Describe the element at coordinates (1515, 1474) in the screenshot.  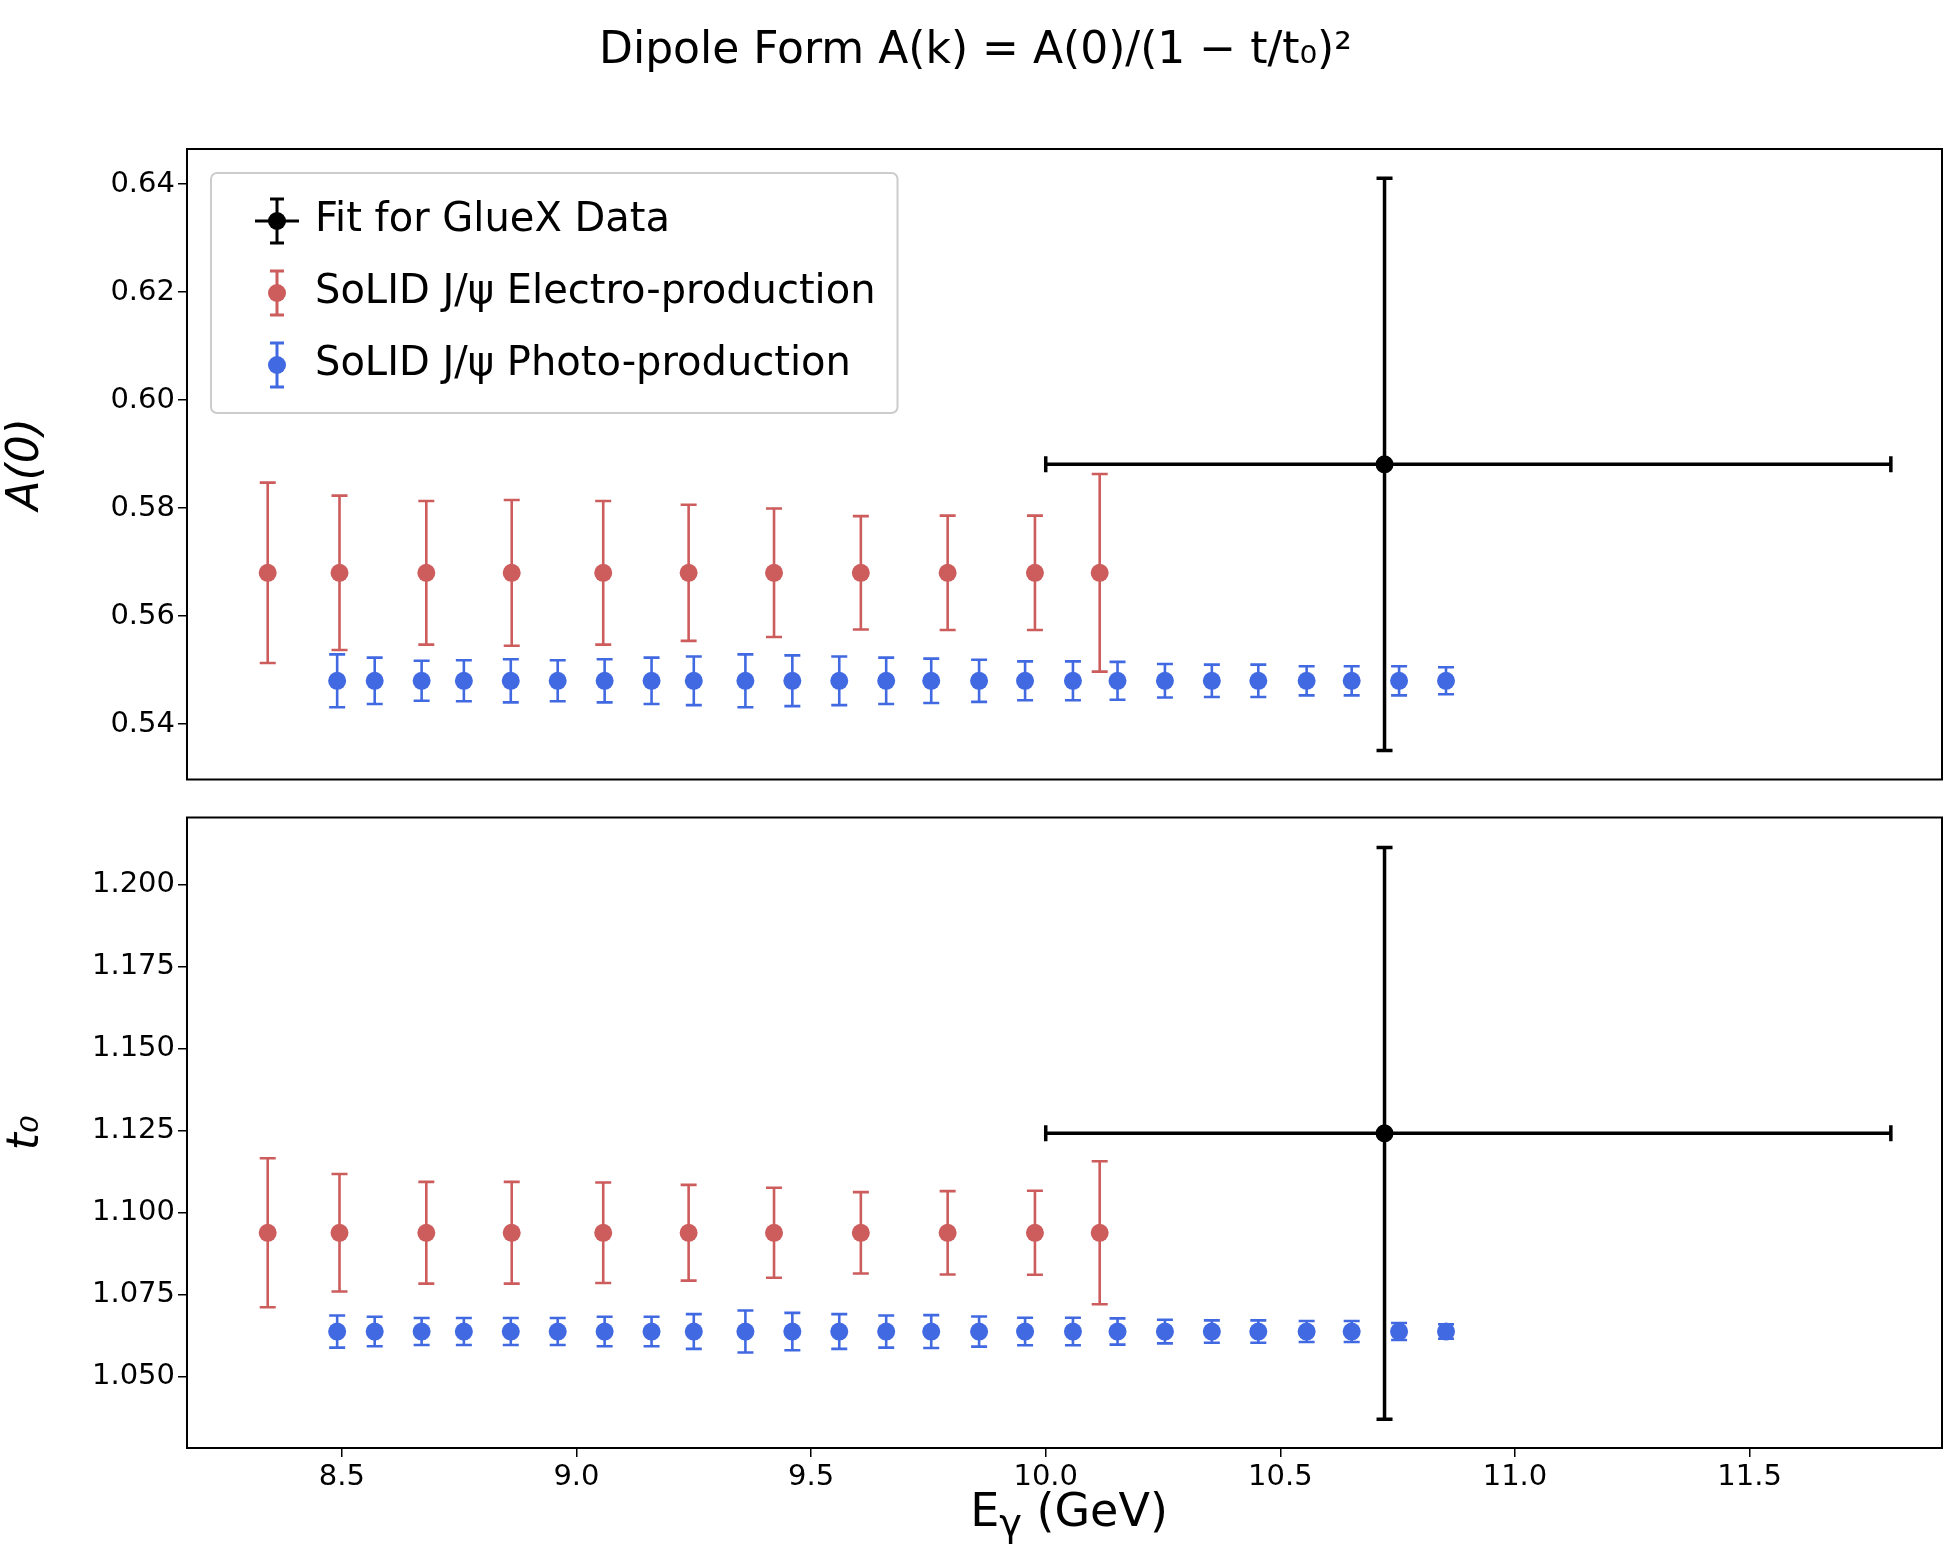
I see `x-tick-label: 11.0` at that location.